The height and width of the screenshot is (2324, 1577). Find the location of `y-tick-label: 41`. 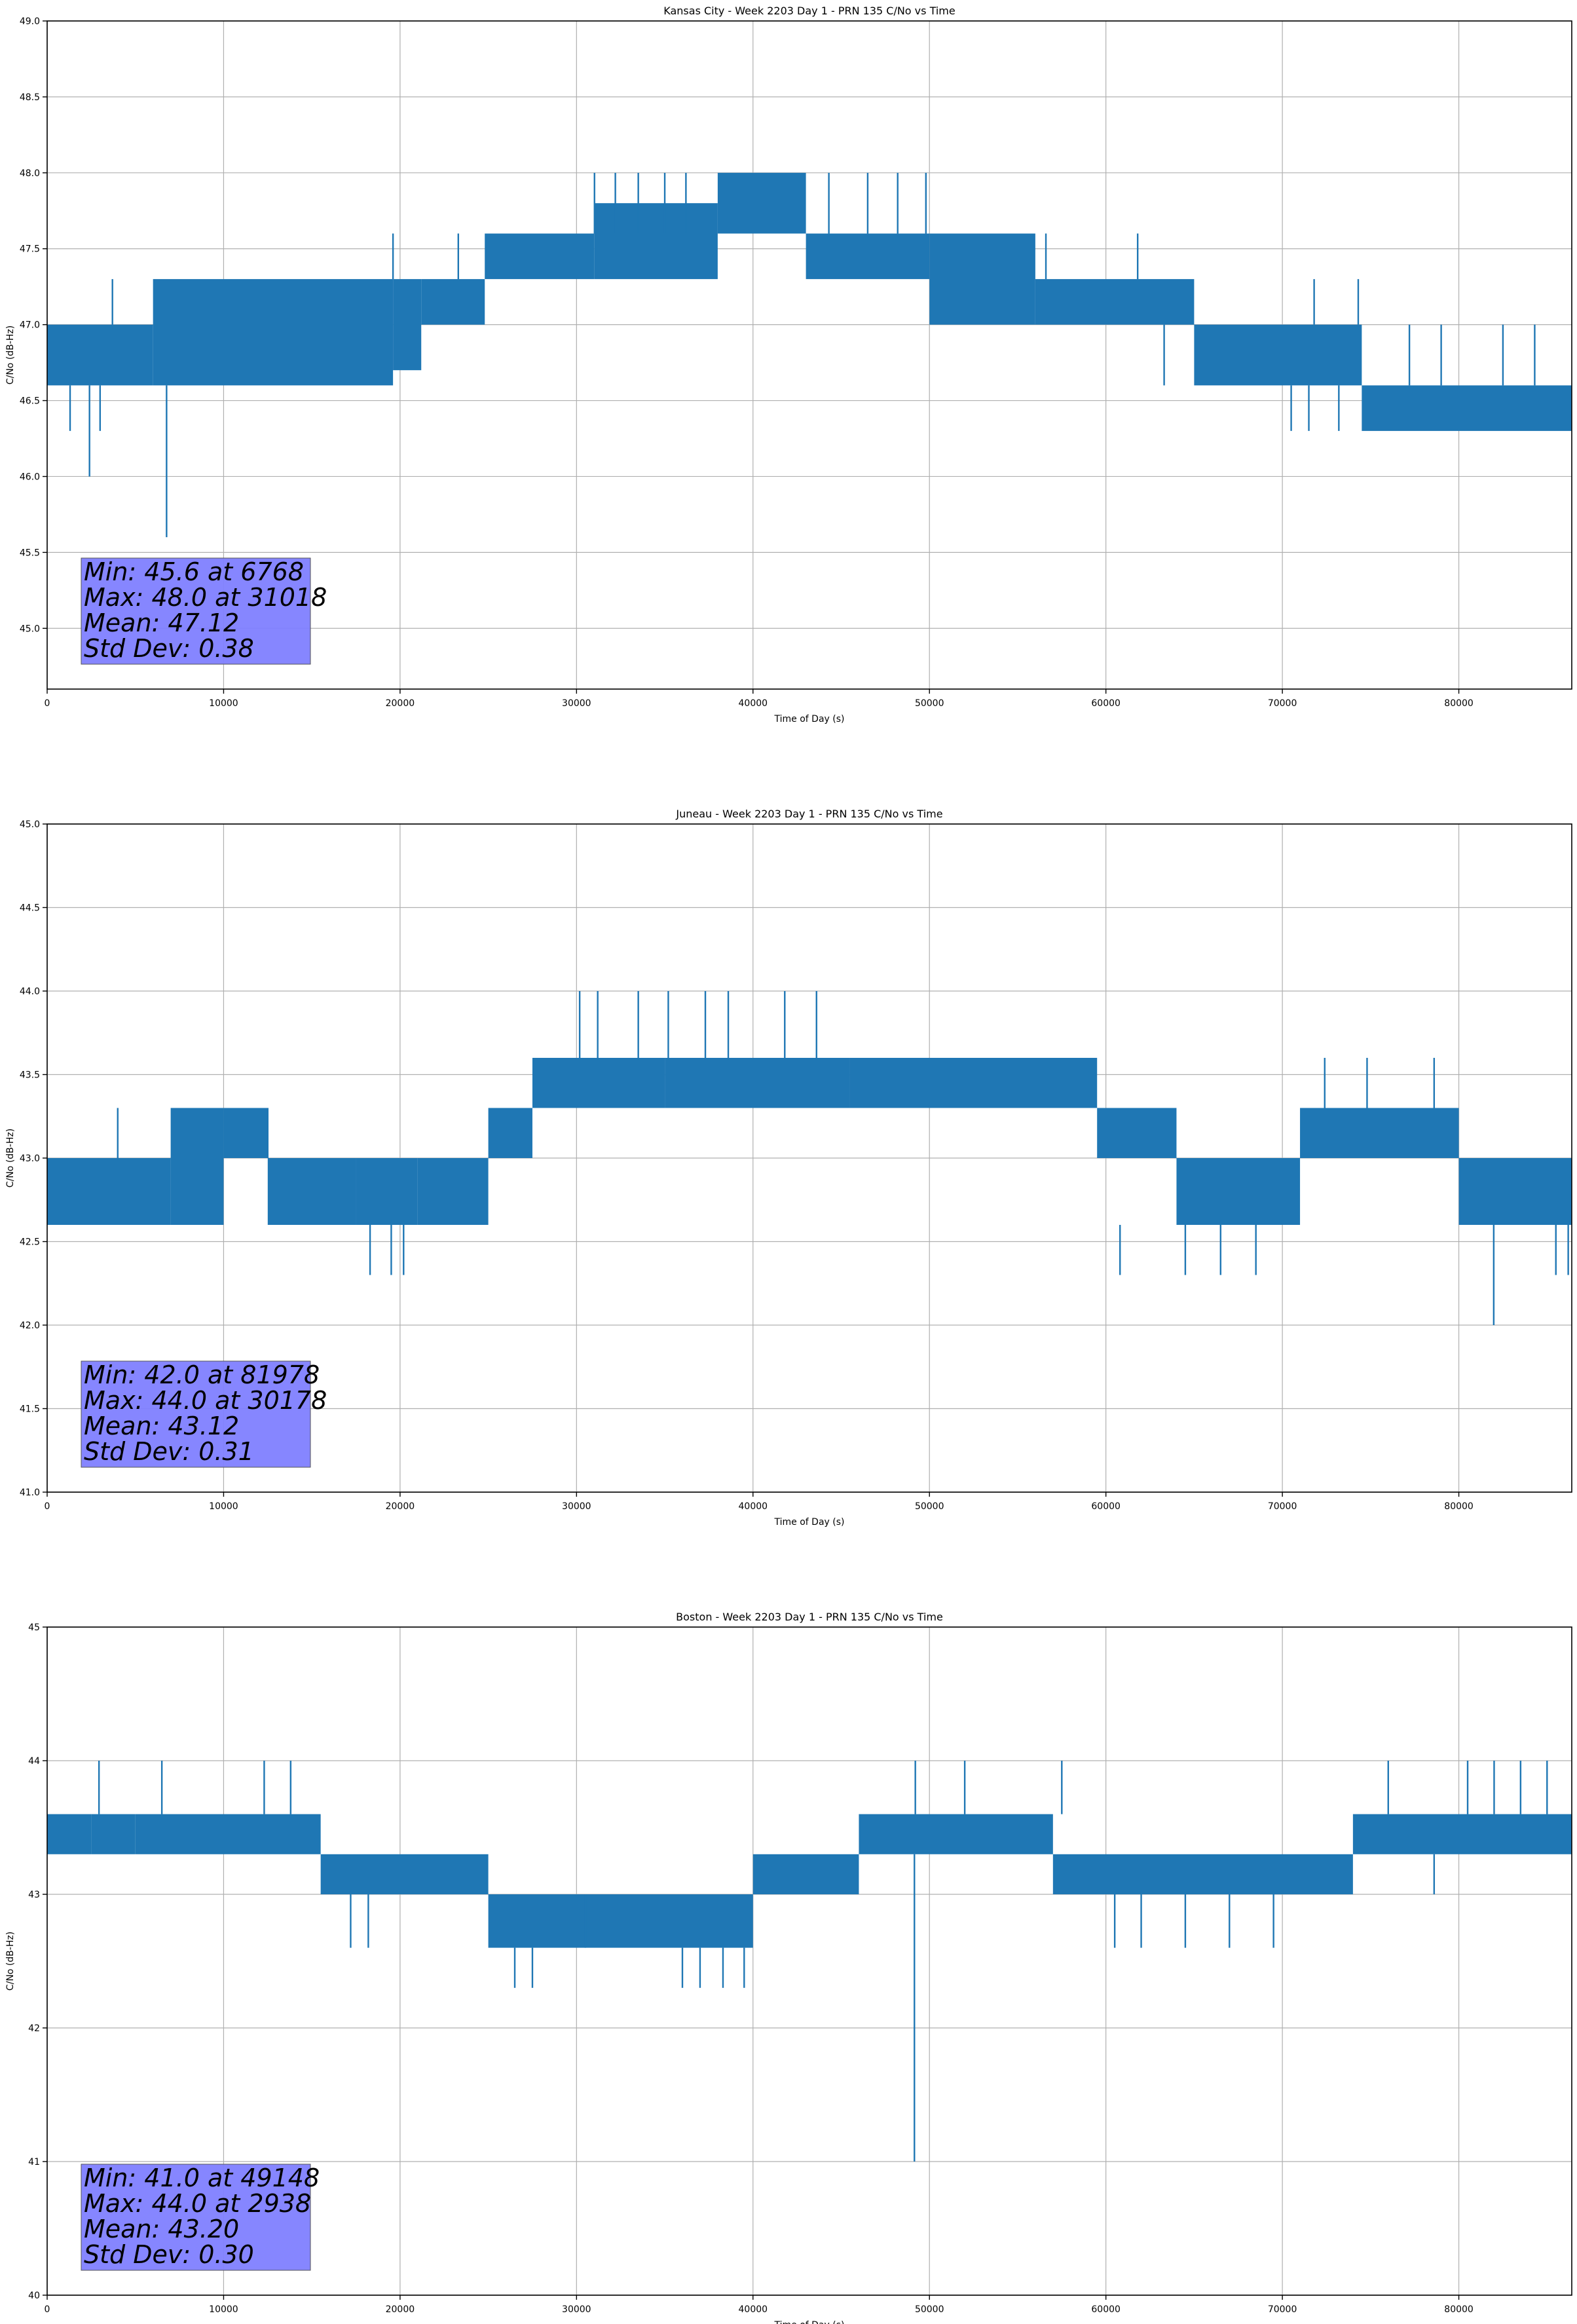

y-tick-label: 41 is located at coordinates (34, 2162).